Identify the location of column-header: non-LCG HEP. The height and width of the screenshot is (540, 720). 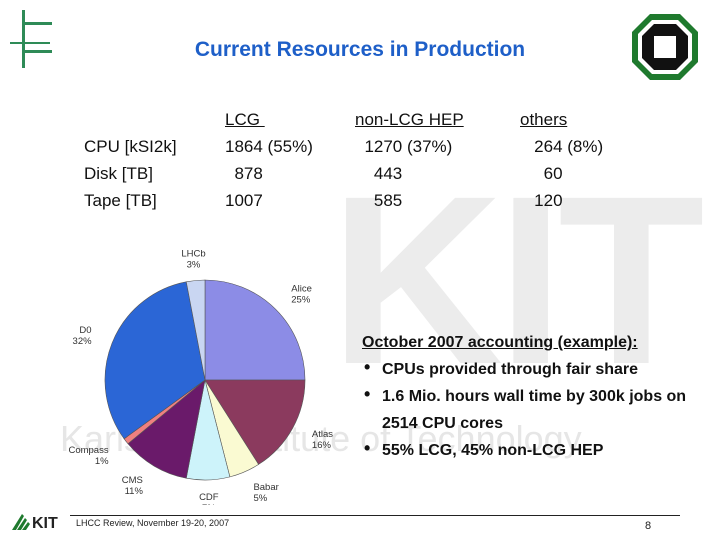
(409, 119).